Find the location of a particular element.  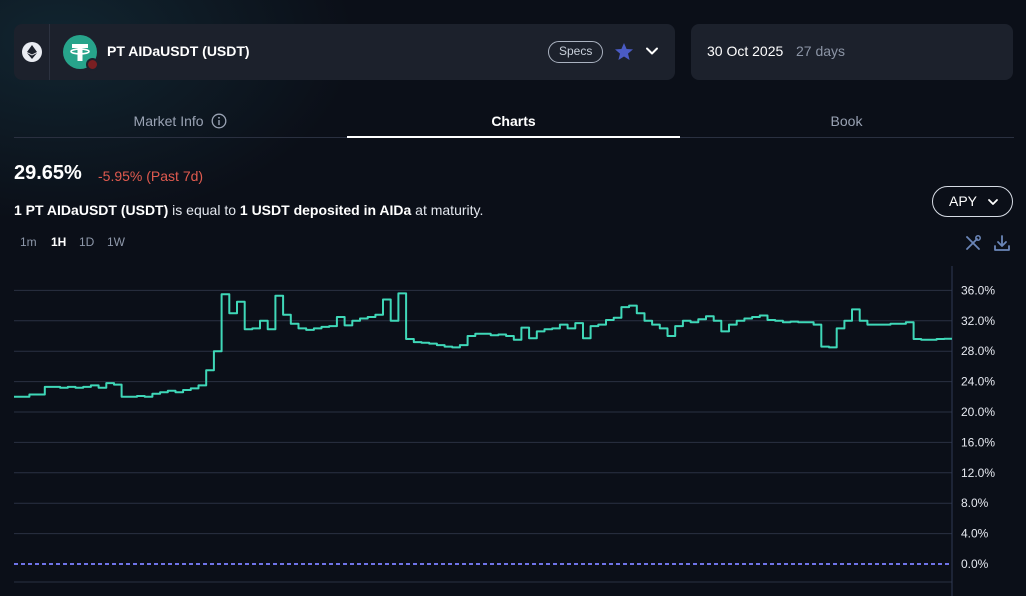

equiv-suffix: at maturity. is located at coordinates (447, 210).